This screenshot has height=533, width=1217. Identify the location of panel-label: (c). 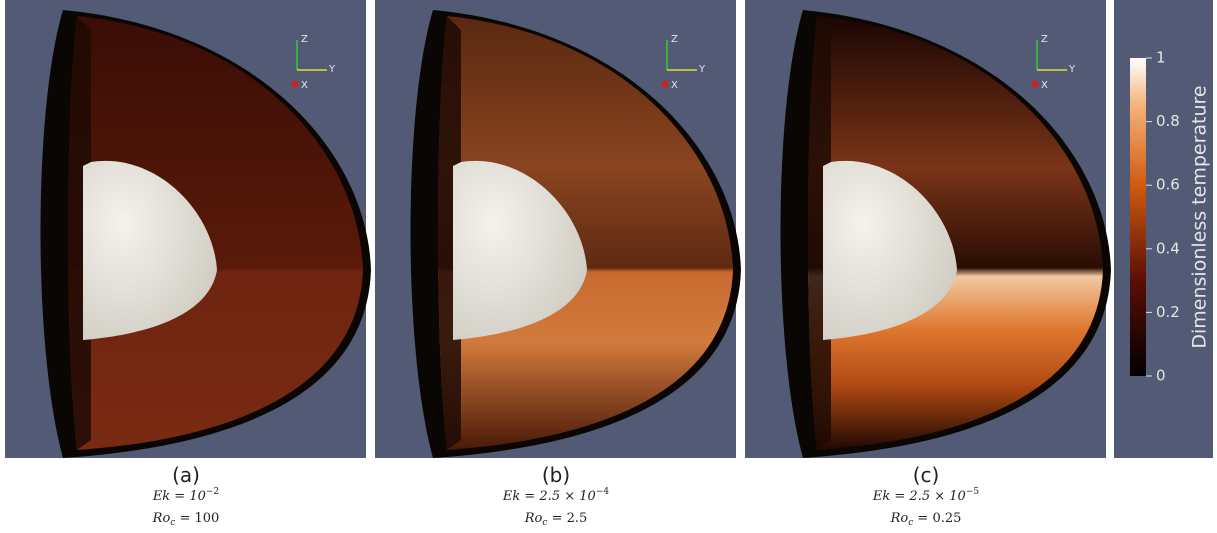
(926, 475).